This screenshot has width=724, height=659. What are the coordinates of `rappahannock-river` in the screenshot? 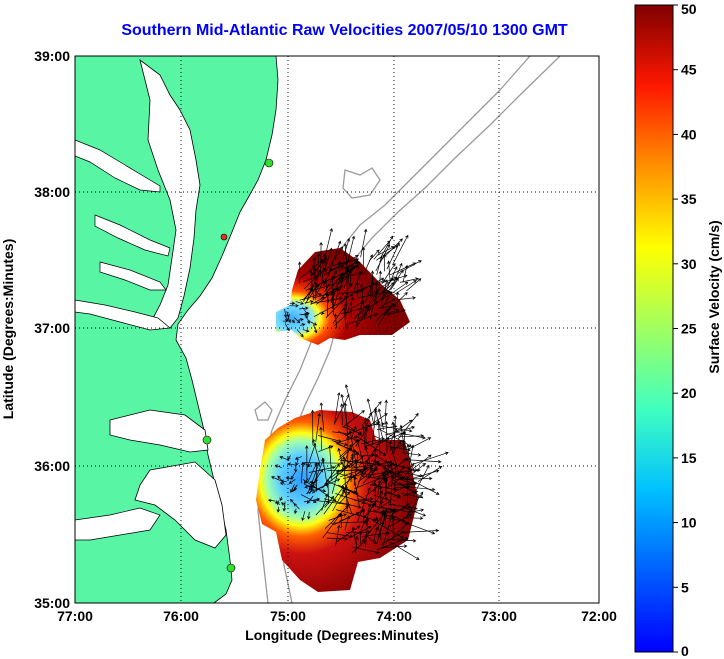 It's located at (132, 235).